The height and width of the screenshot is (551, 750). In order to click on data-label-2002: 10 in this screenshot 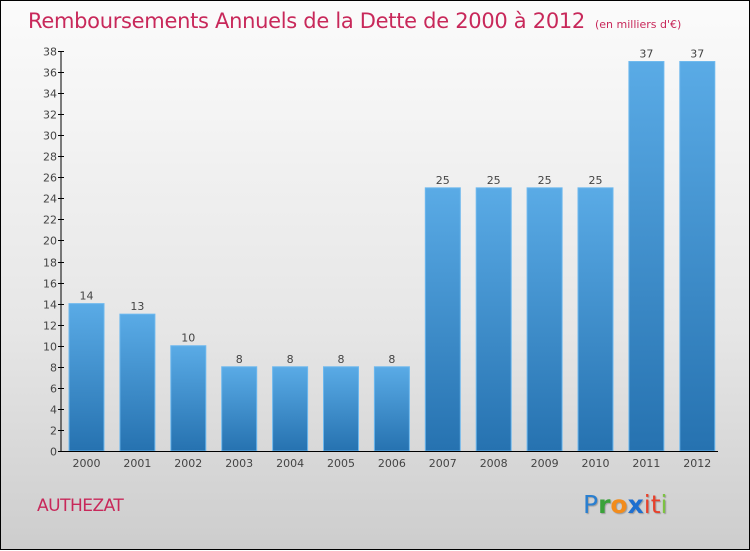, I will do `click(188, 338)`.